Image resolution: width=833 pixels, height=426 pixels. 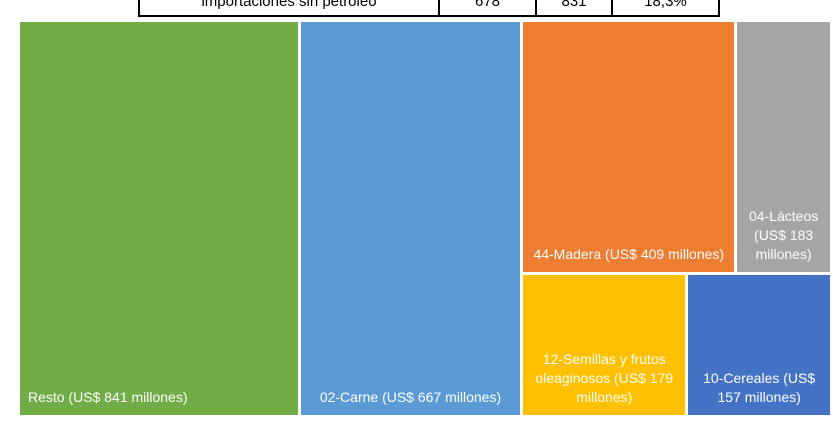 What do you see at coordinates (783, 147) in the screenshot?
I see `tile: 04-Lácteos (US$ 183 millones)` at bounding box center [783, 147].